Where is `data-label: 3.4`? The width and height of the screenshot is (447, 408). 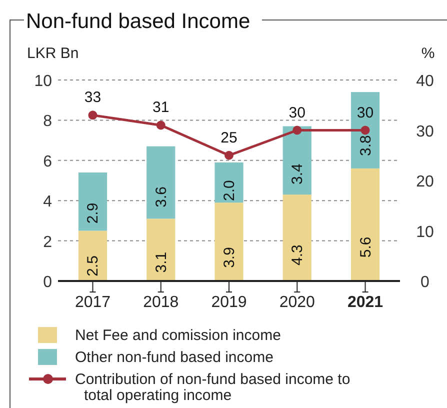
data-label: 3.4 is located at coordinates (297, 174).